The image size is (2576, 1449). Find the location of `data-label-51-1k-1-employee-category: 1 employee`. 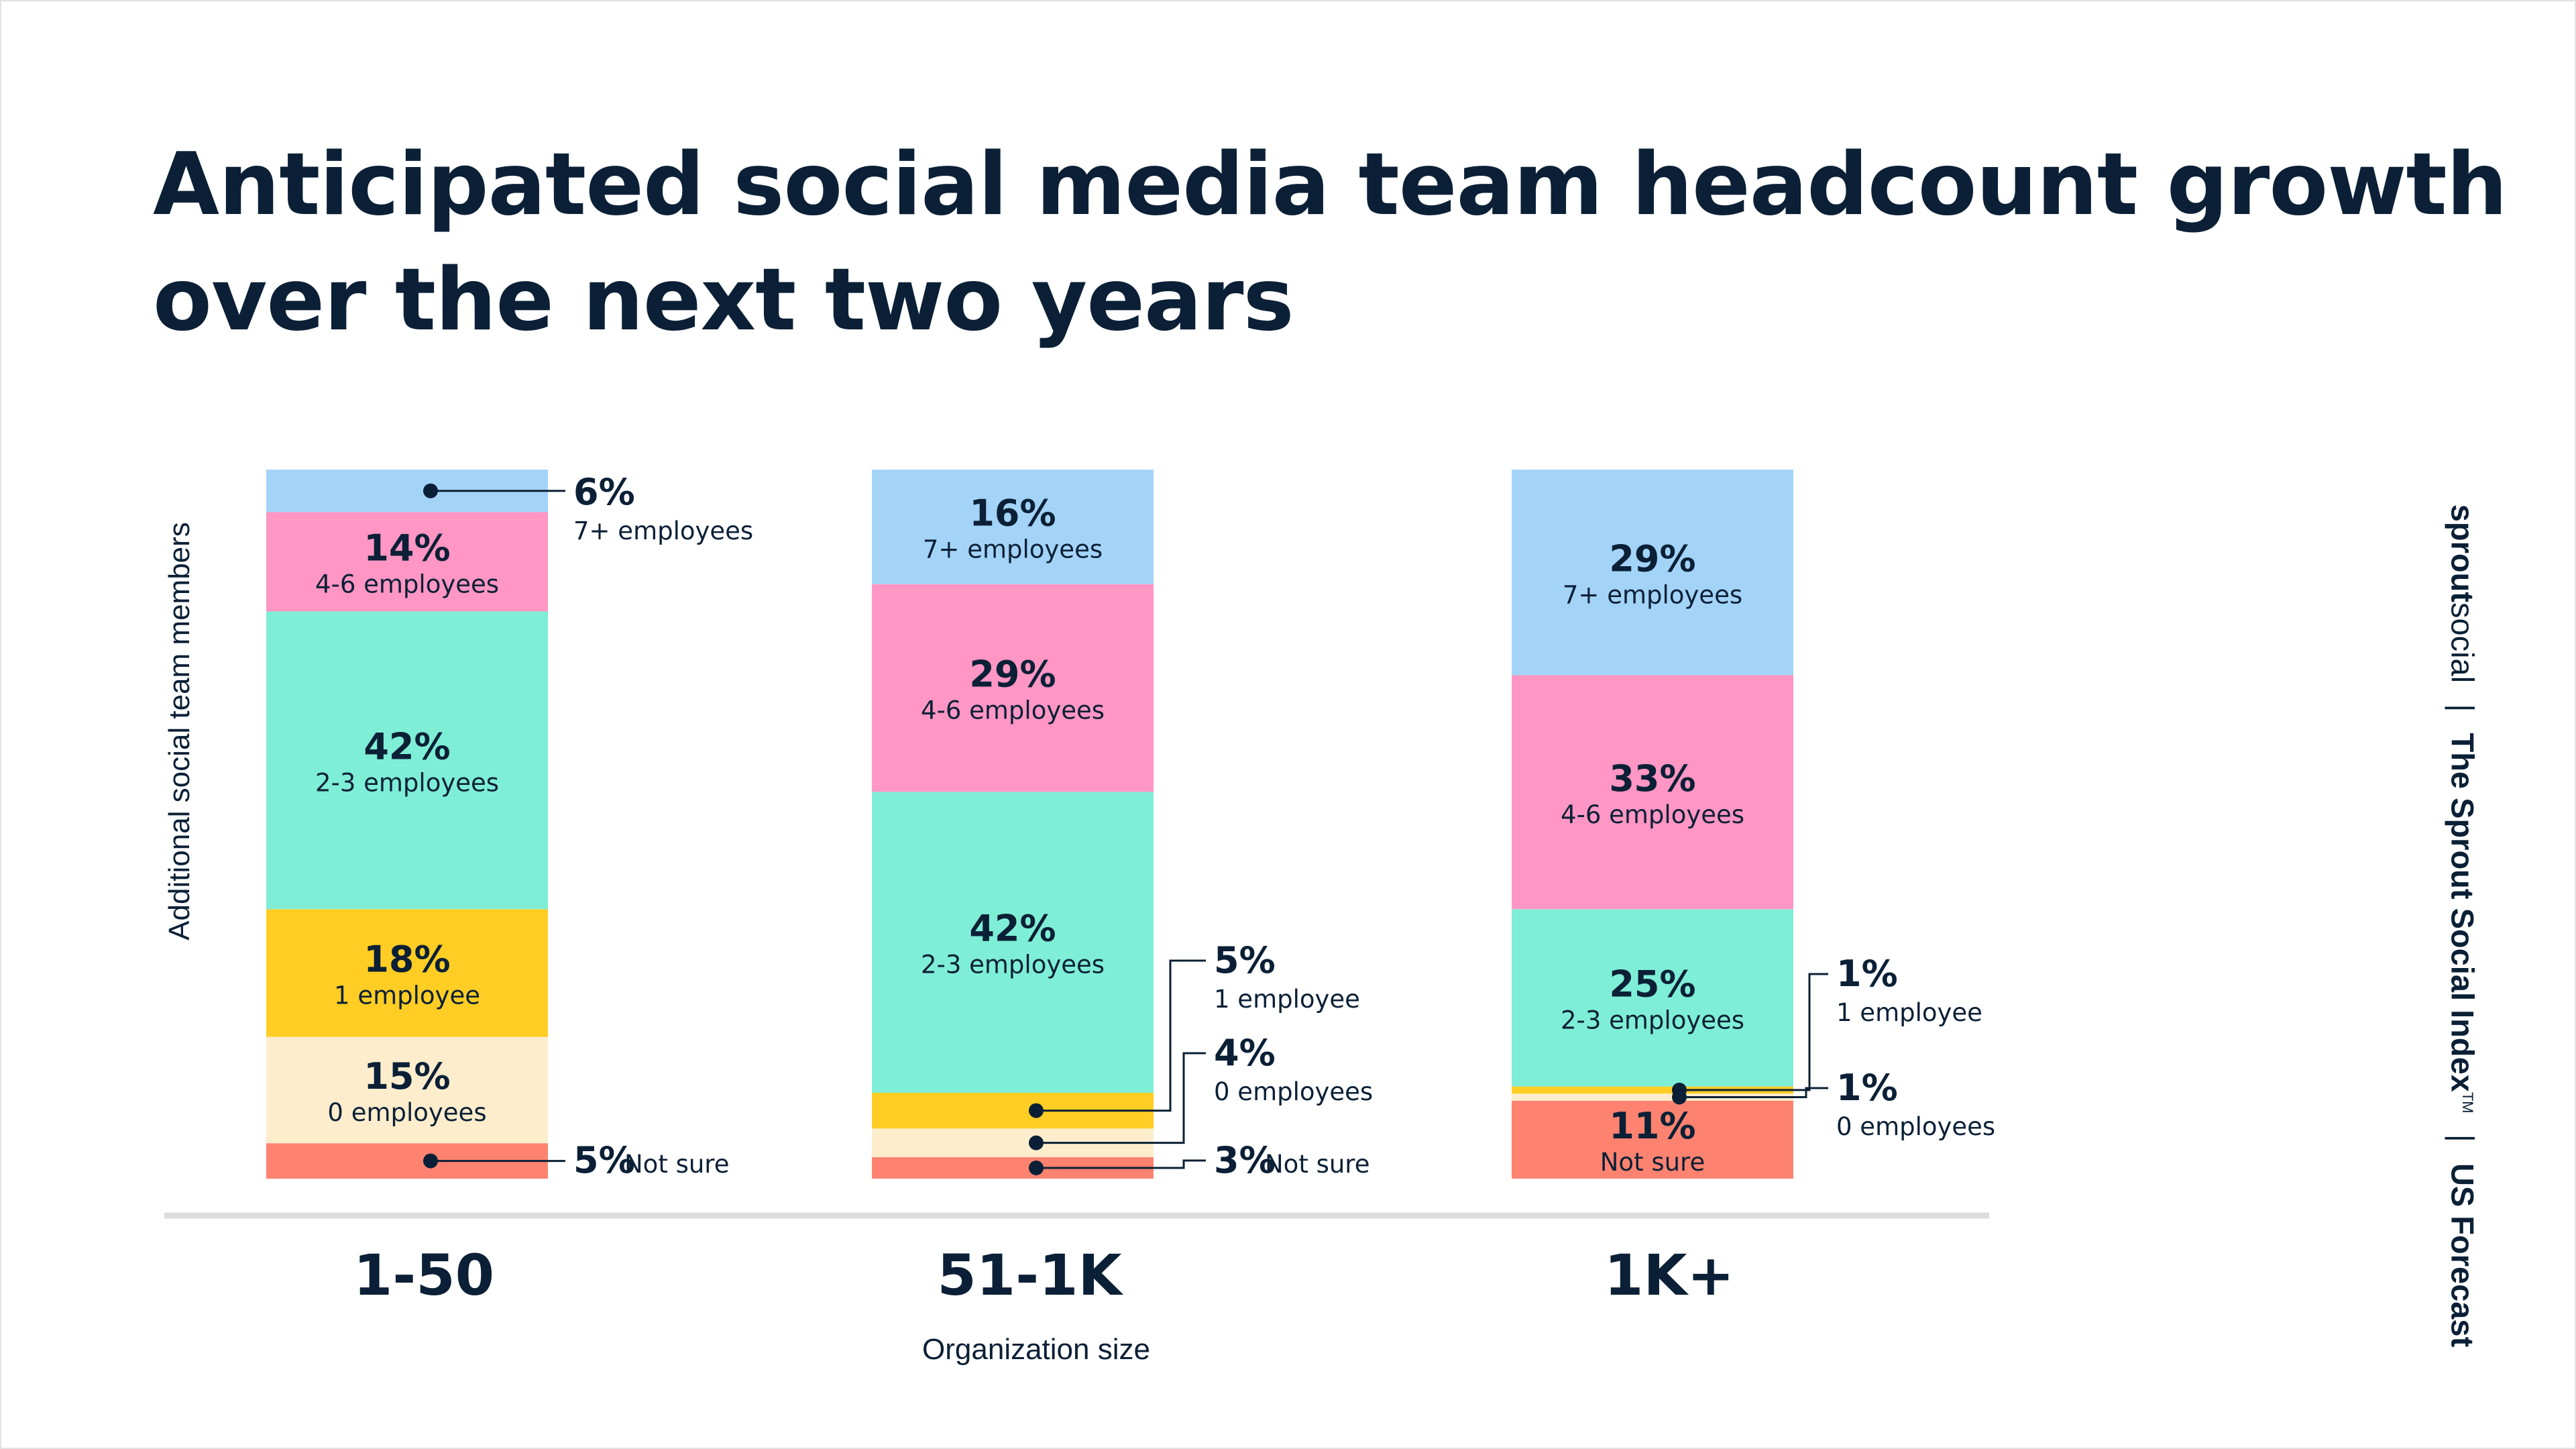

data-label-51-1k-1-employee-category: 1 employee is located at coordinates (1287, 999).